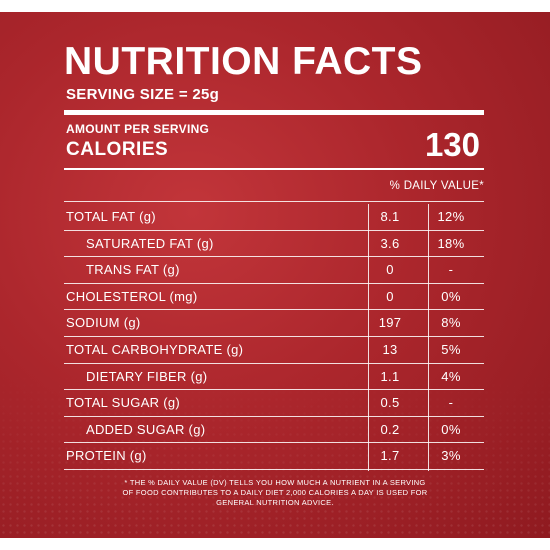 The height and width of the screenshot is (550, 550). What do you see at coordinates (133, 270) in the screenshot?
I see `nutrient-label: TRANS FAT (g)` at bounding box center [133, 270].